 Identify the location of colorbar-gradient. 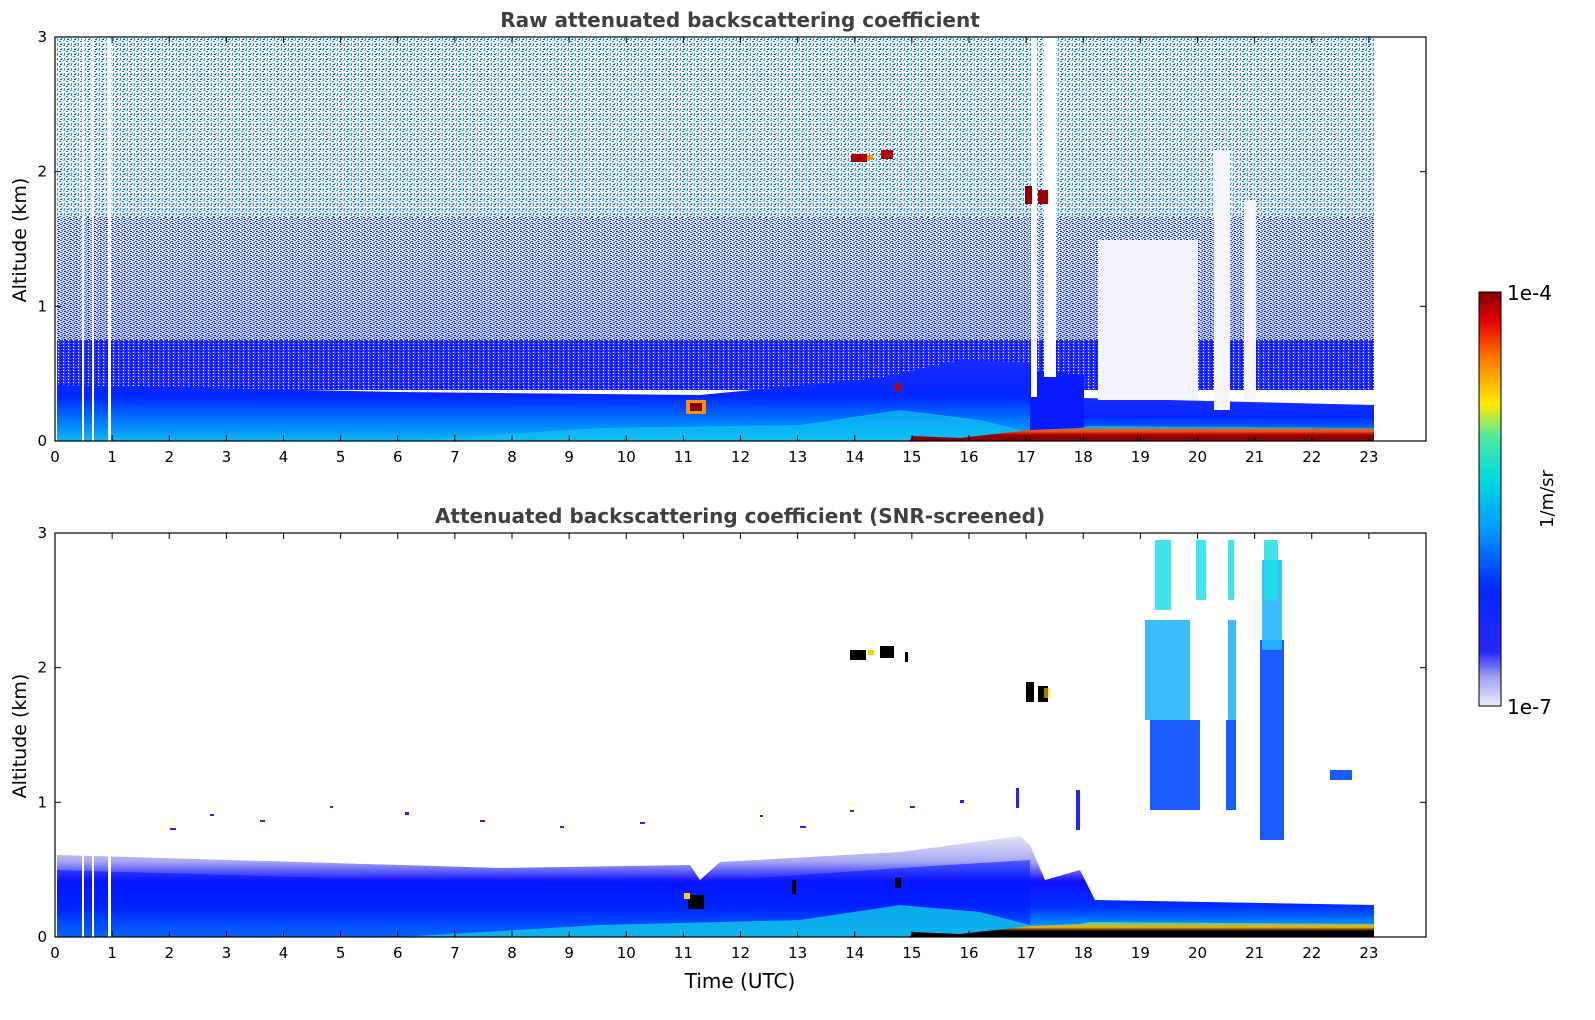
(1490, 499).